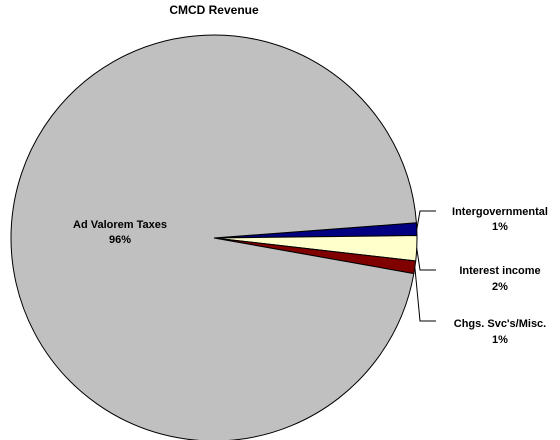  Describe the element at coordinates (425, 294) in the screenshot. I see `leader-line-chgs-svc-s-misc` at that location.